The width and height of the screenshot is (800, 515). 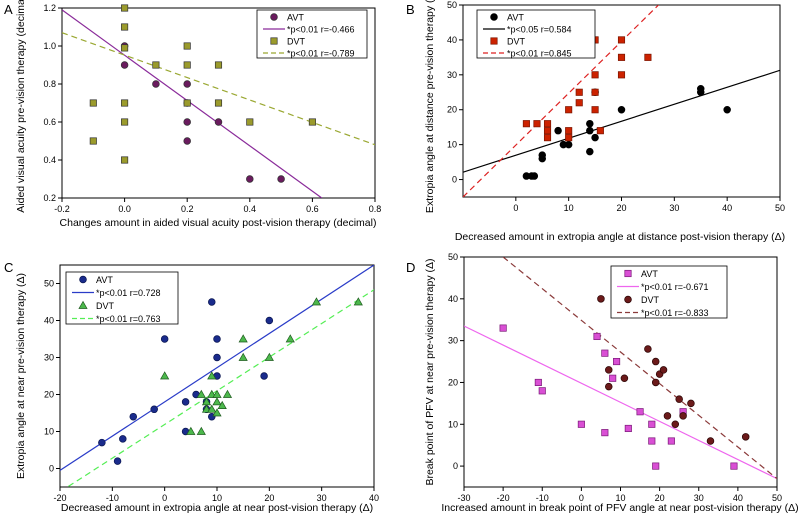 What do you see at coordinates (780, 208) in the screenshot?
I see `x-tick-label: 50` at bounding box center [780, 208].